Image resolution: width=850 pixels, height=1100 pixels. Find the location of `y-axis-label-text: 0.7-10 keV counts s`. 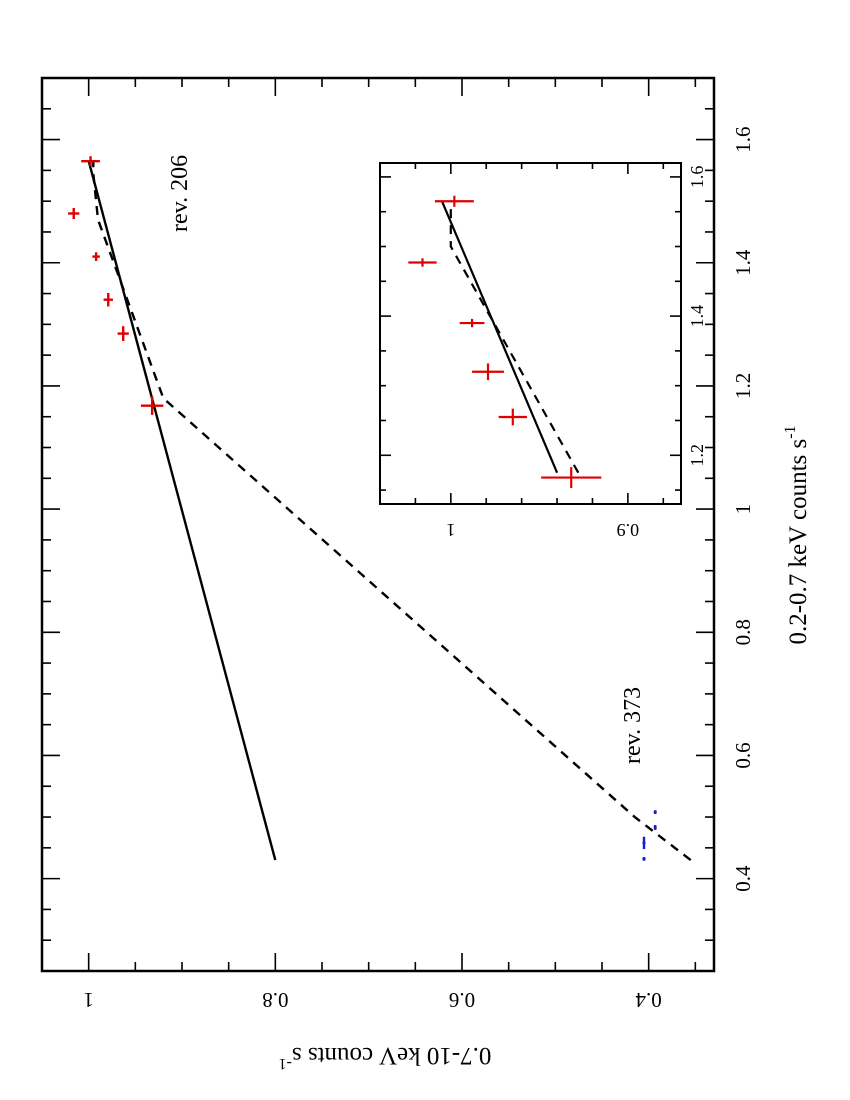

y-axis-label-text: 0.7-10 keV counts s is located at coordinates (392, 1055).